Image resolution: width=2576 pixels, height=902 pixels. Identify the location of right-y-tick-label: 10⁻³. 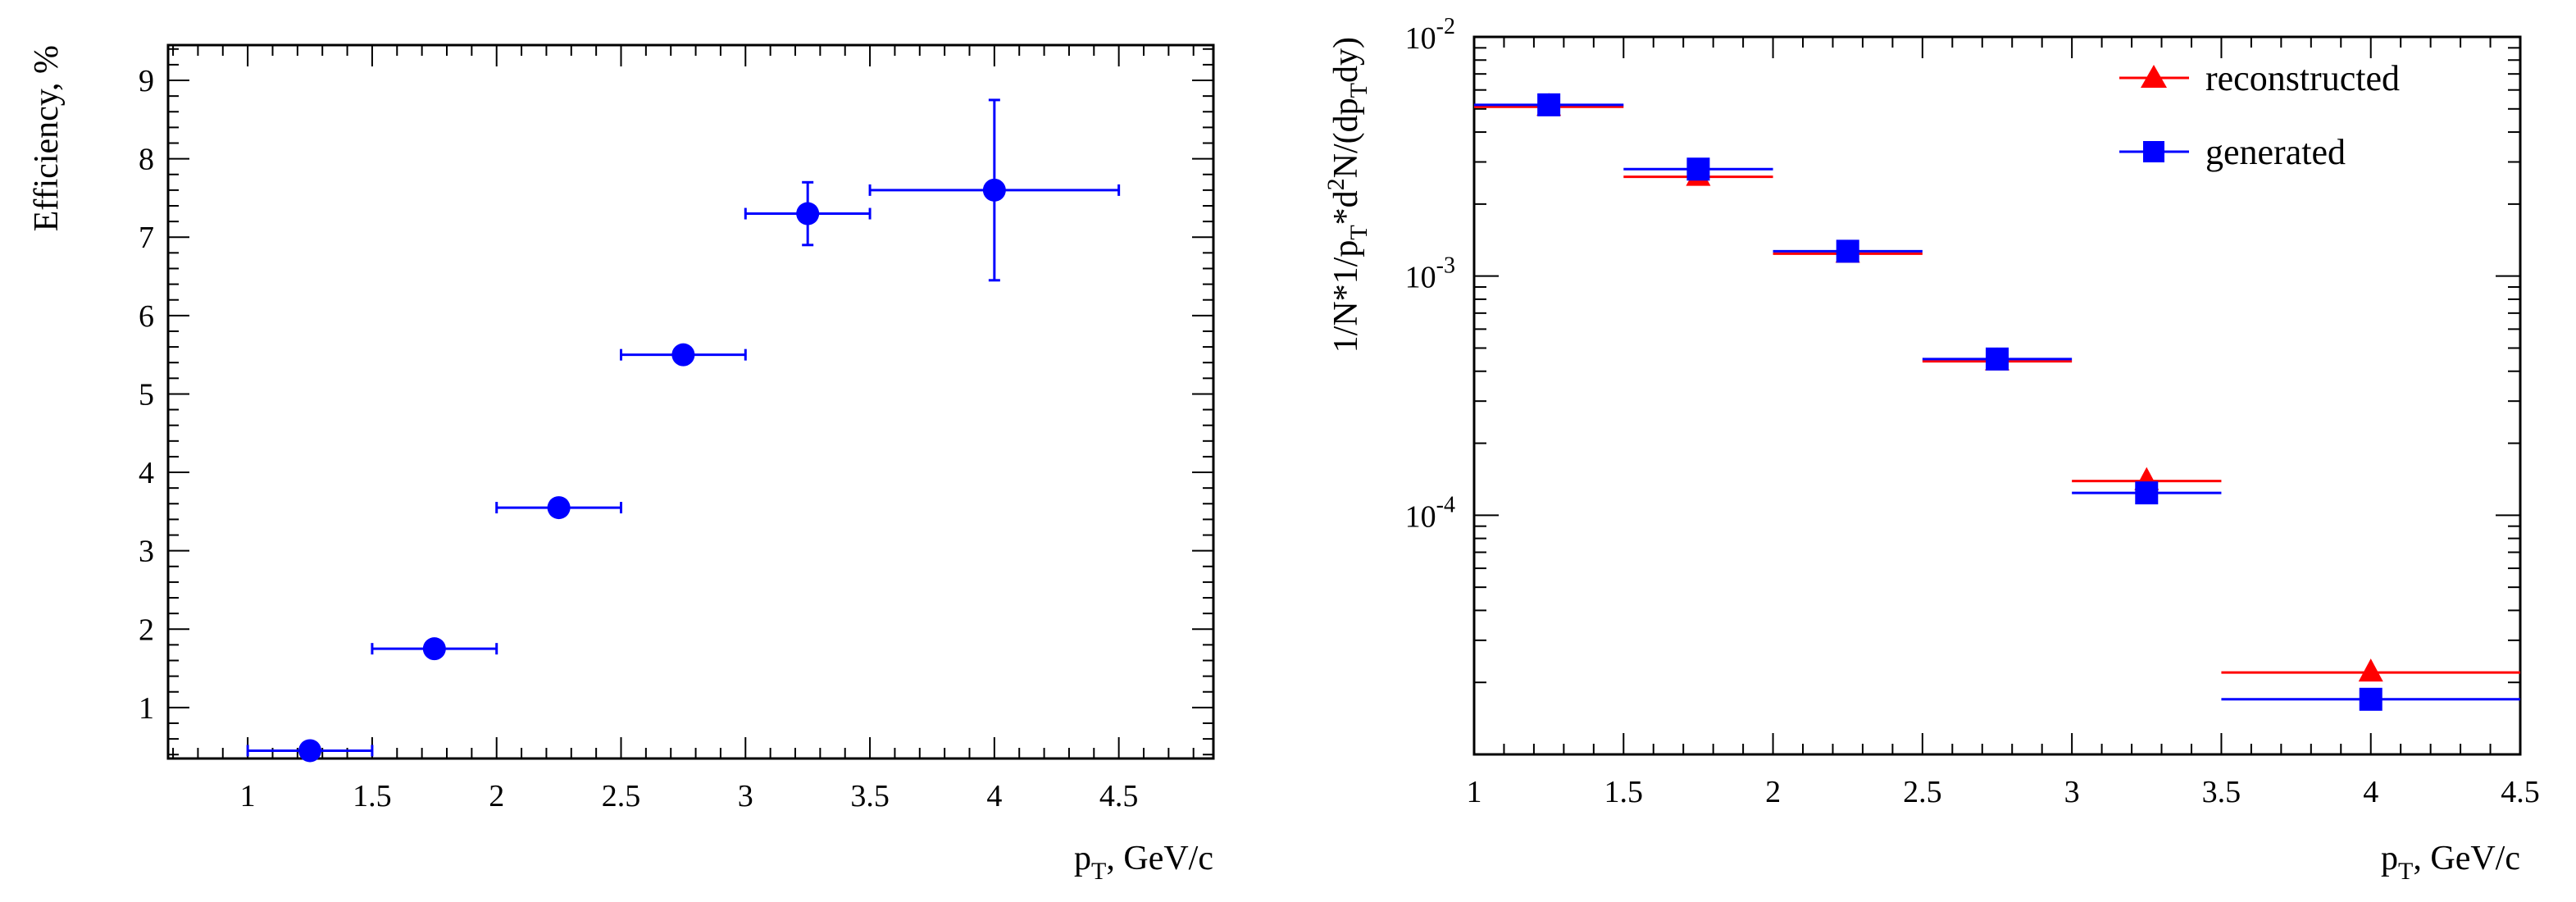
(1430, 274).